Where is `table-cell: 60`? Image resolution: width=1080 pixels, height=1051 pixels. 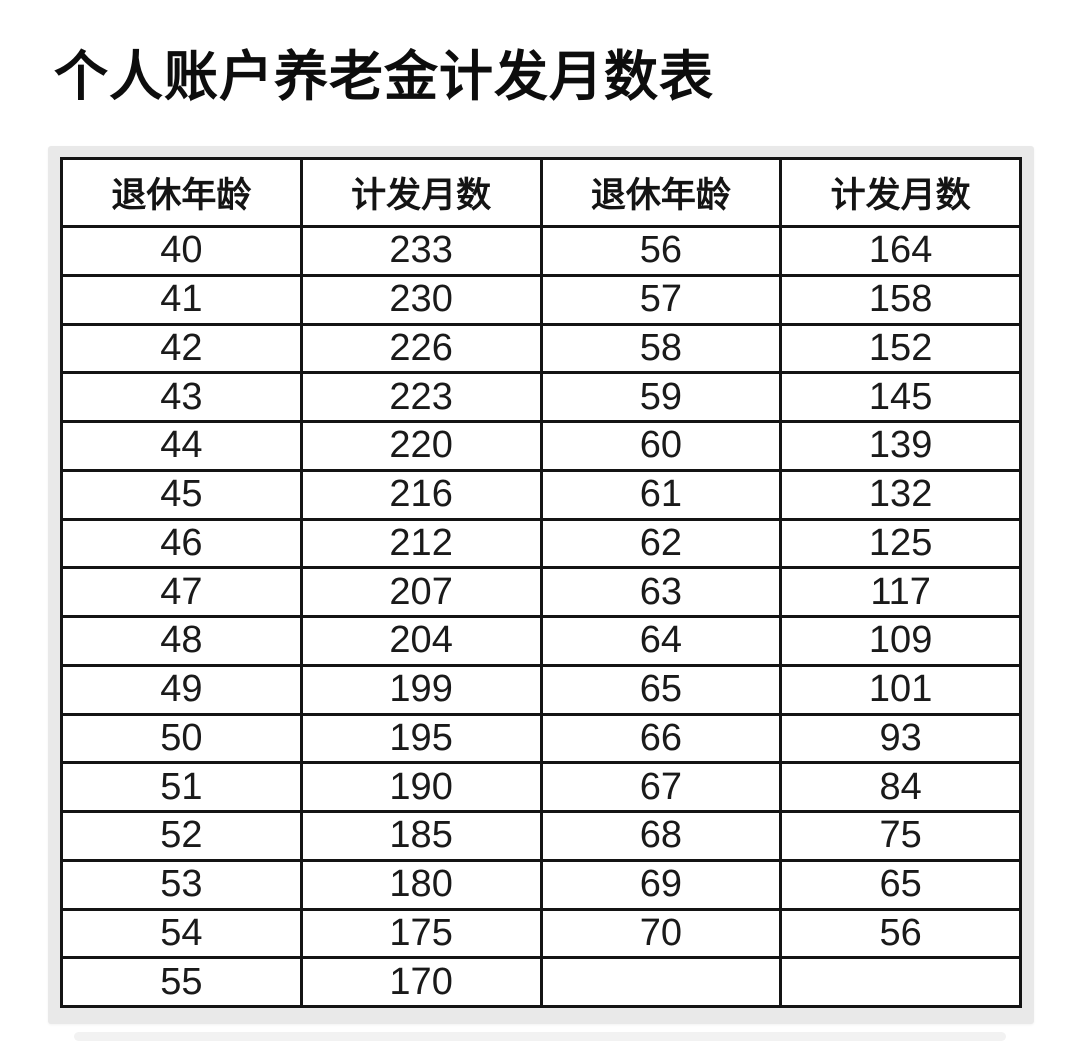
table-cell: 60 is located at coordinates (661, 446).